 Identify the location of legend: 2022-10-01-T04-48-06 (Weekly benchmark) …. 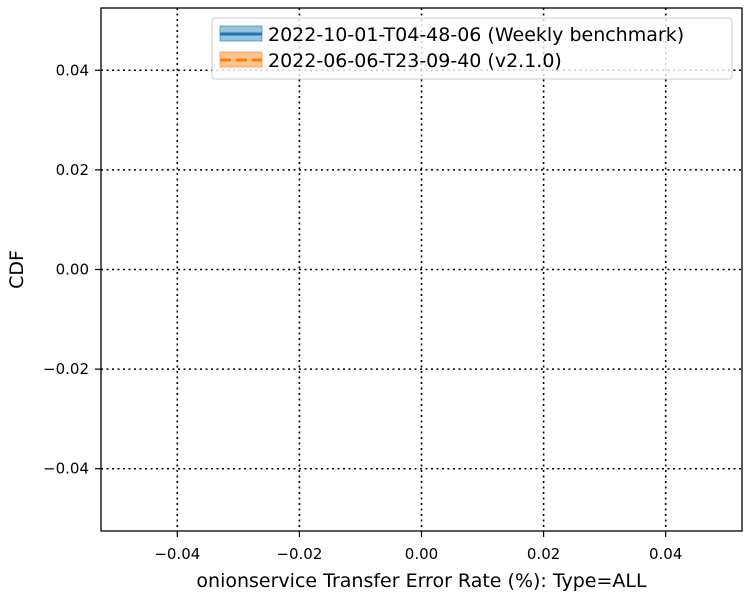
(472, 48).